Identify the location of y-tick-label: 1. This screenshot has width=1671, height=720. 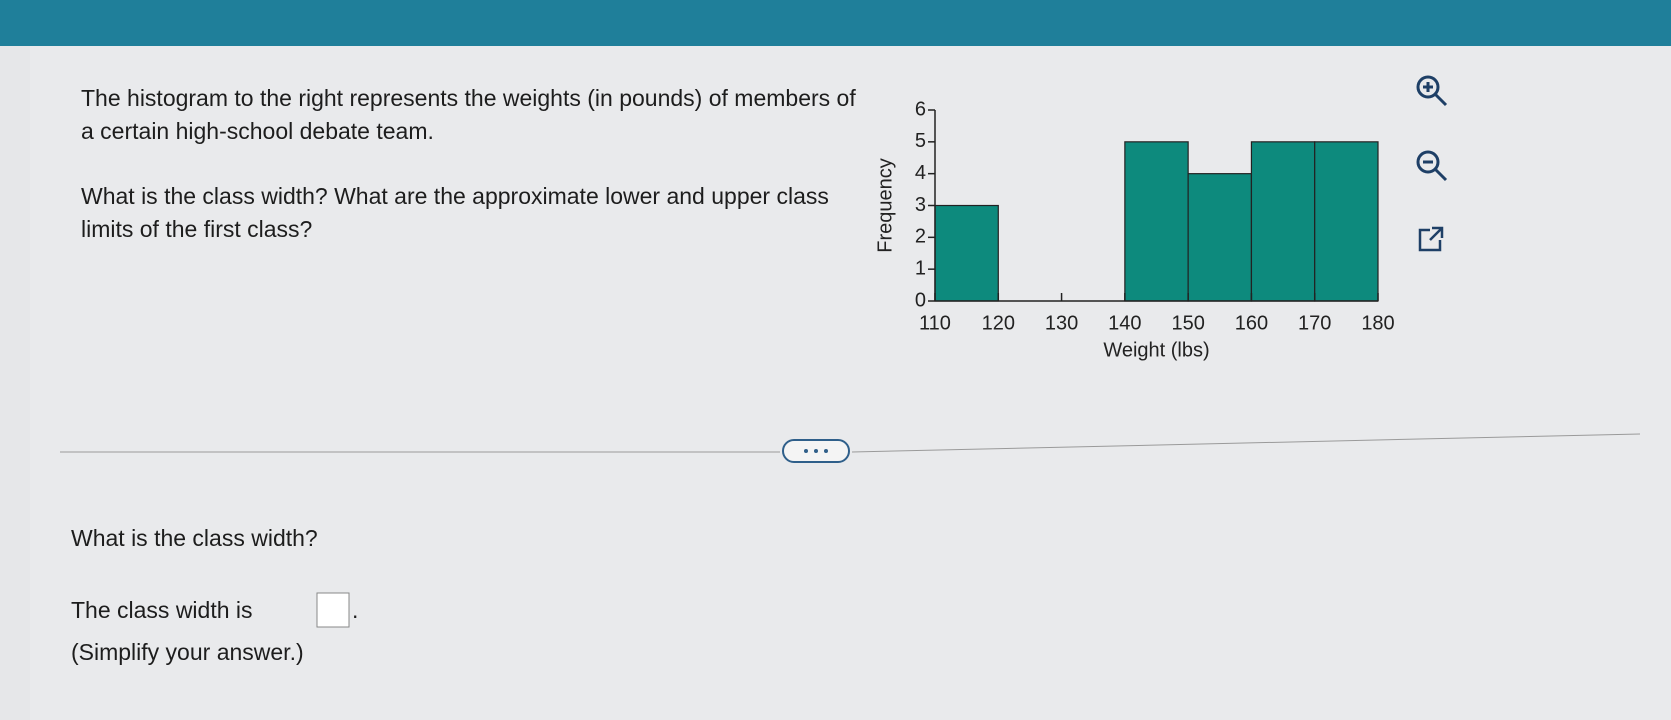
(920, 268).